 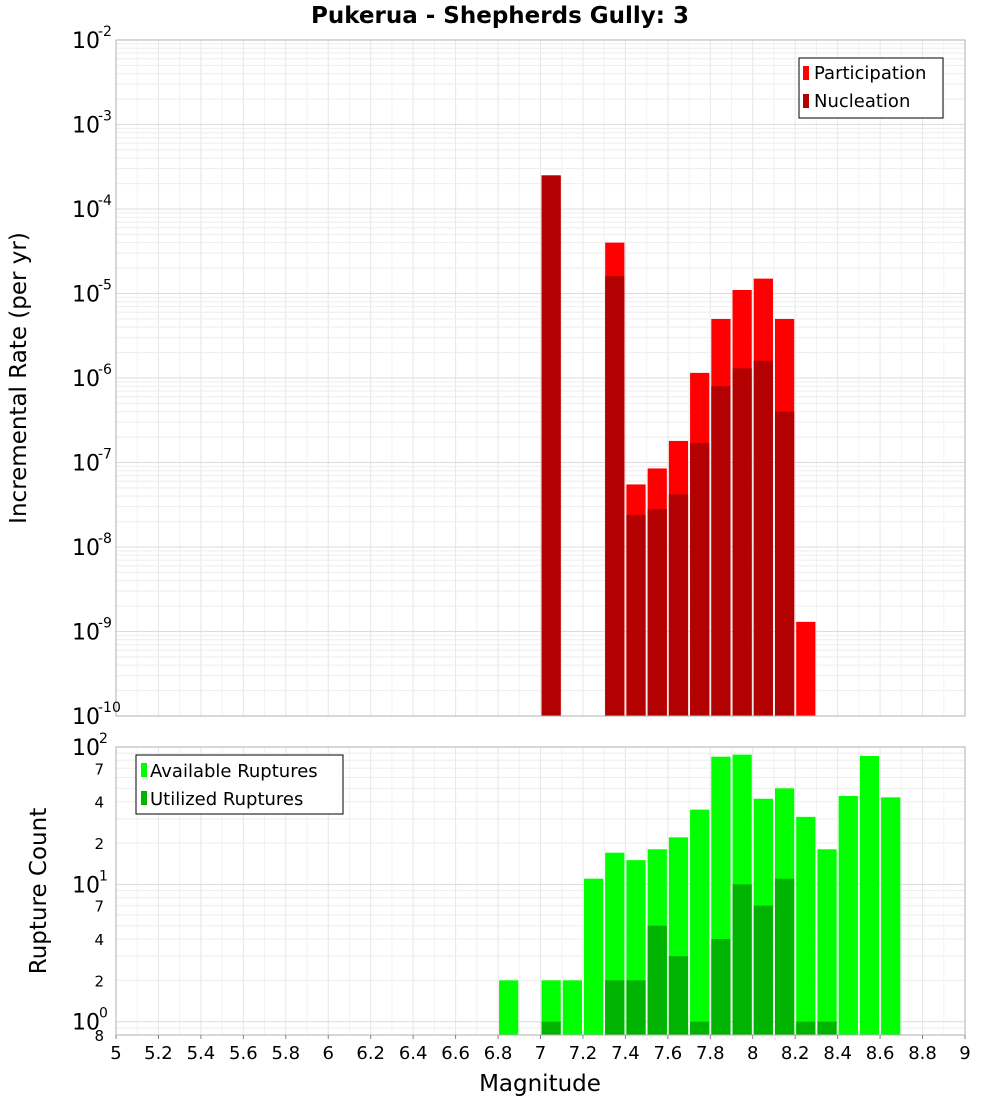 What do you see at coordinates (540, 1084) in the screenshot?
I see `x-axis-label: Magnitude` at bounding box center [540, 1084].